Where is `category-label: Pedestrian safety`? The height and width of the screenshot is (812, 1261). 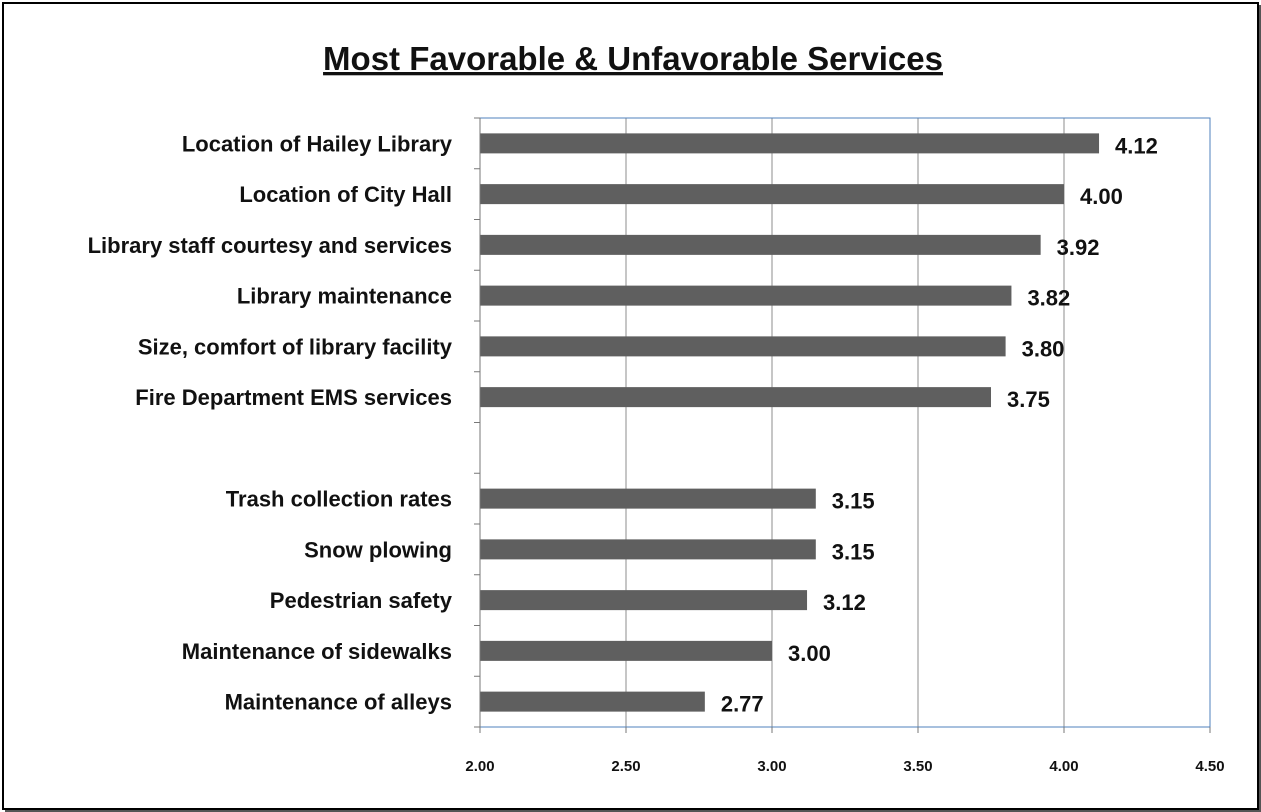
category-label: Pedestrian safety is located at coordinates (361, 600).